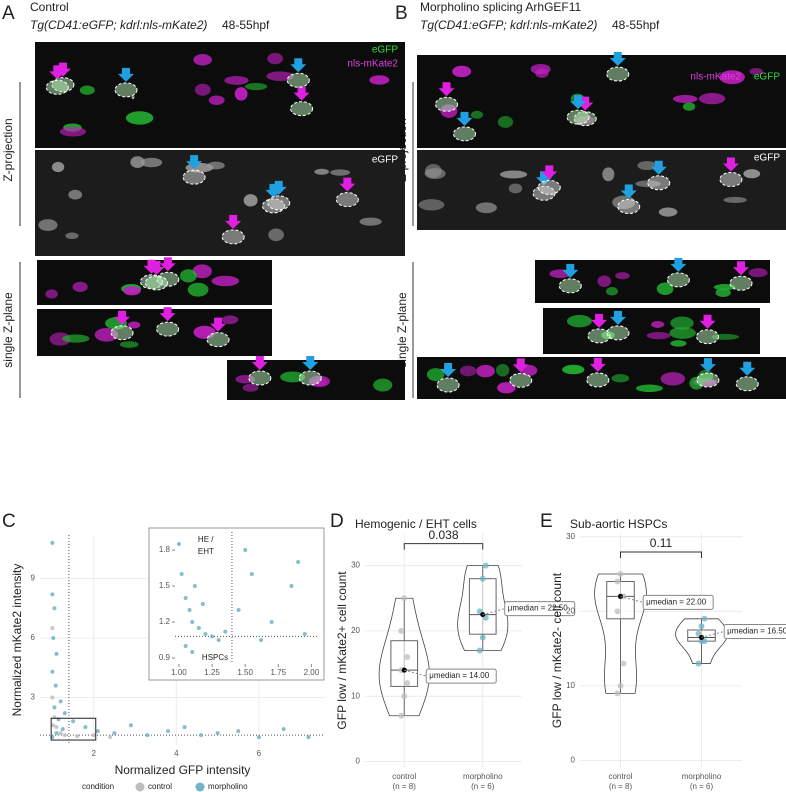  I want to click on y-tick-label: 20, so click(355, 630).